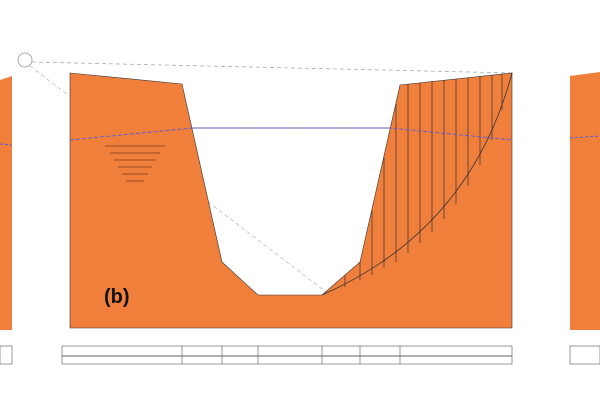 This screenshot has width=600, height=400. What do you see at coordinates (135, 163) in the screenshot?
I see `water-marks` at bounding box center [135, 163].